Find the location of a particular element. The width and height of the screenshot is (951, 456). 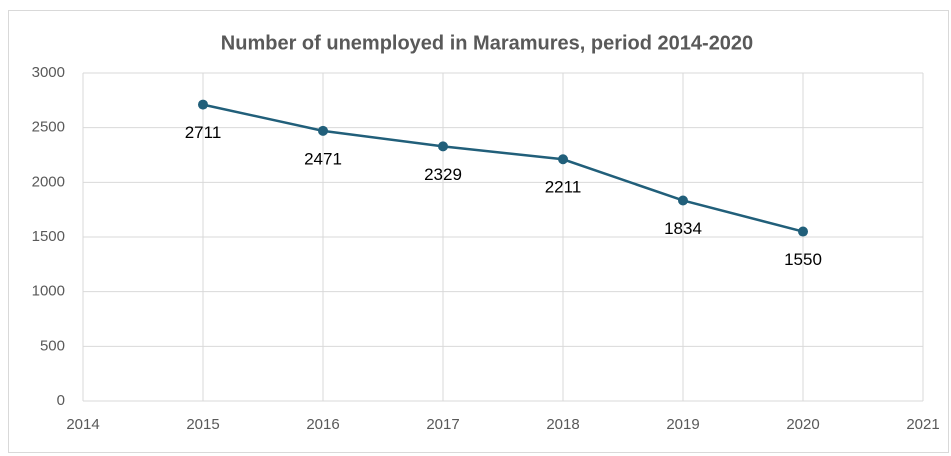

data-label: 2329 is located at coordinates (443, 174).